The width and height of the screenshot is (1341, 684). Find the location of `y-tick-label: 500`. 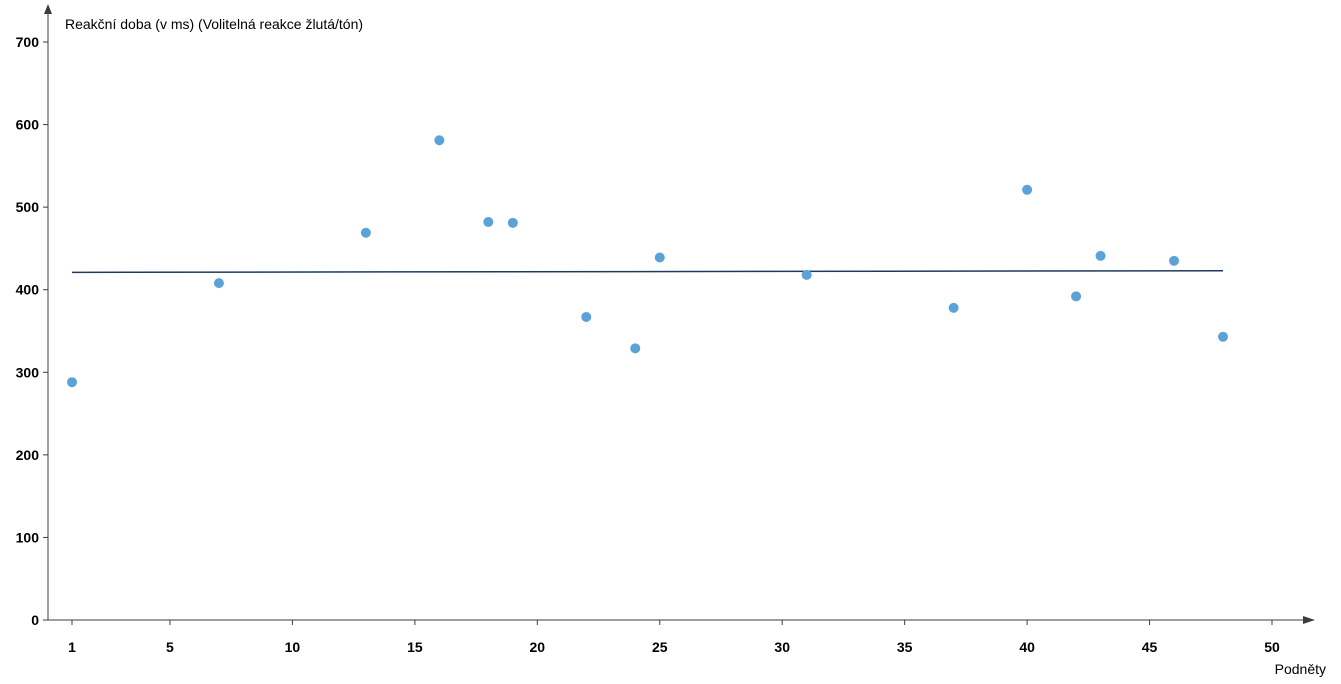

y-tick-label: 500 is located at coordinates (28, 207).